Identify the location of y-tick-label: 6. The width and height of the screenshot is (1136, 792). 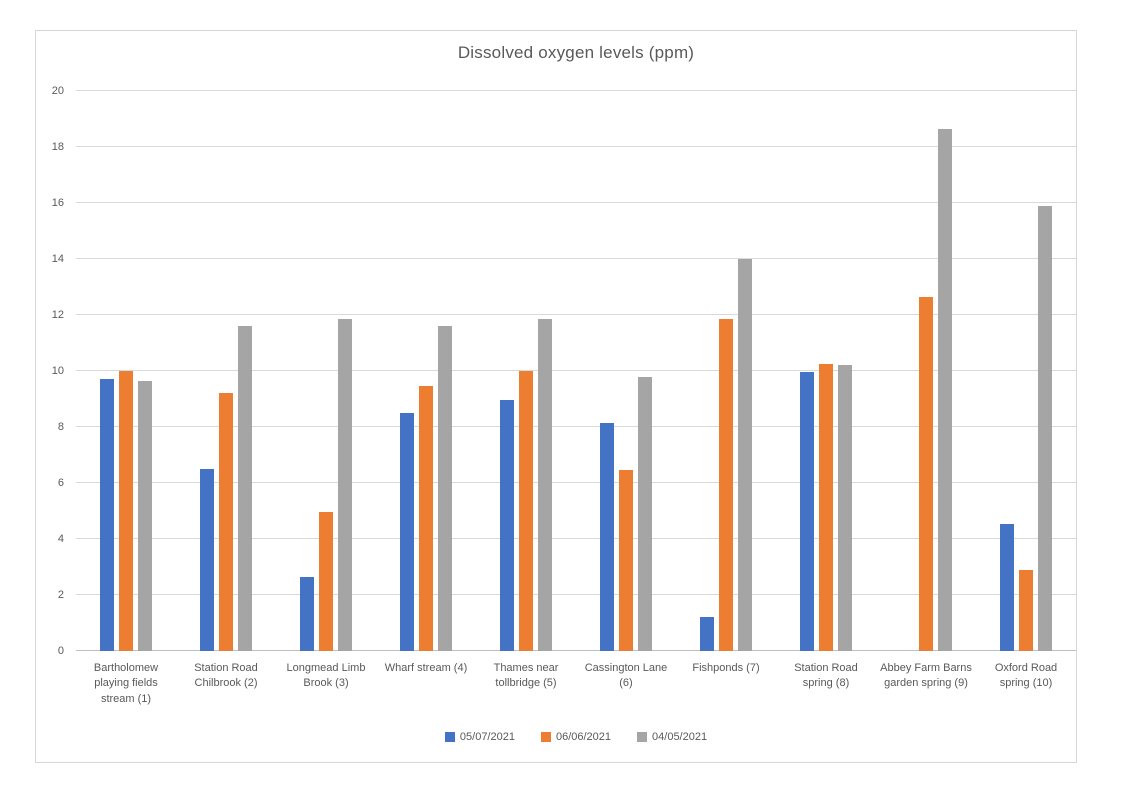
(60, 483).